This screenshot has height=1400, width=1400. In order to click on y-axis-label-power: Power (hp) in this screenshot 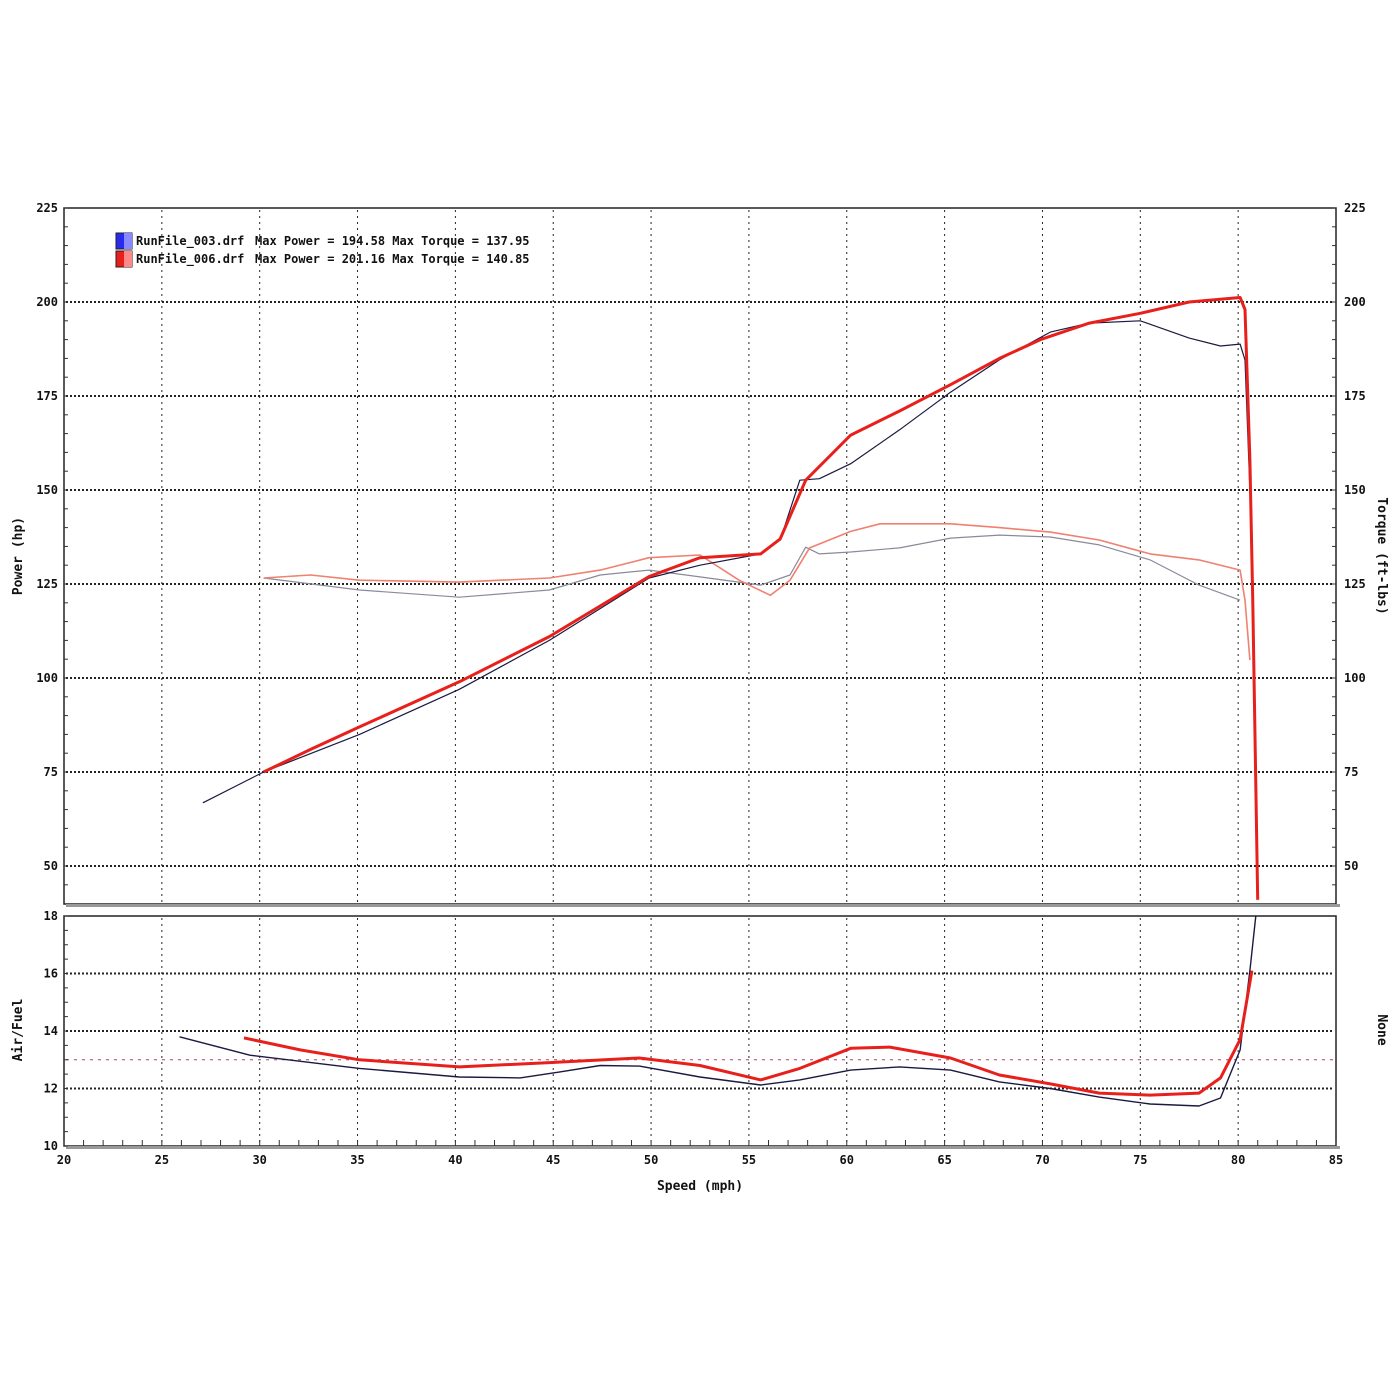, I will do `click(18, 556)`.